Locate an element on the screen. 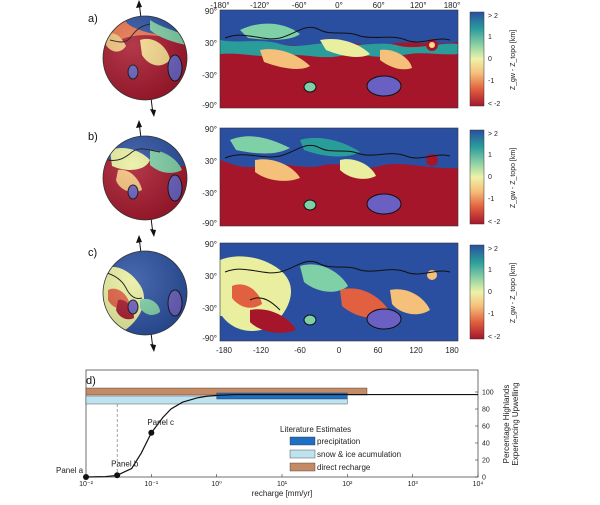 This screenshot has width=600, height=505. map-c-lon-ticks: -180 -120 -60 0 60 120 180 is located at coordinates (337, 350).